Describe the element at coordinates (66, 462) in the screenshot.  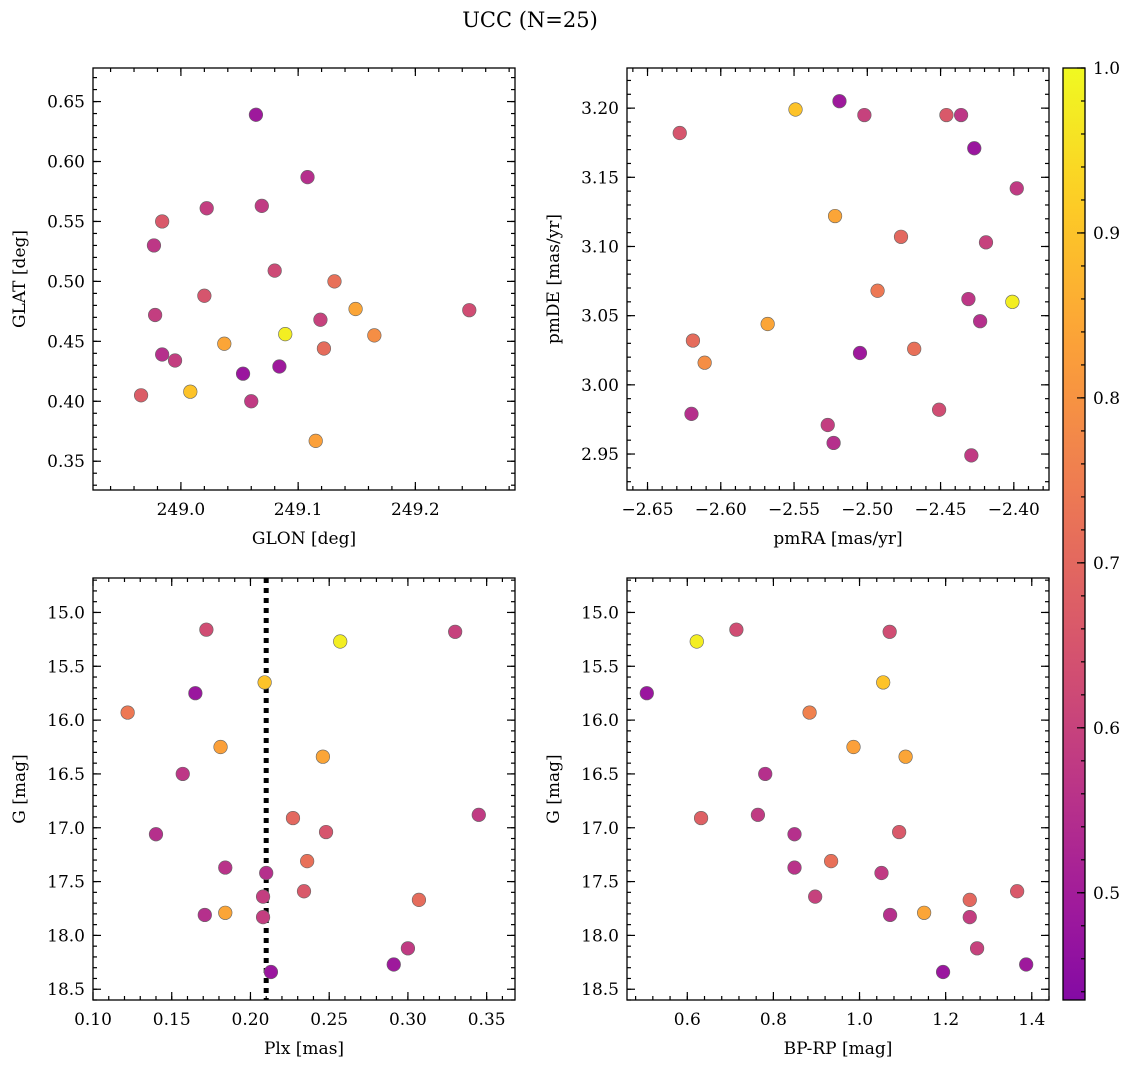
I see `y-tick-label: 0.35` at that location.